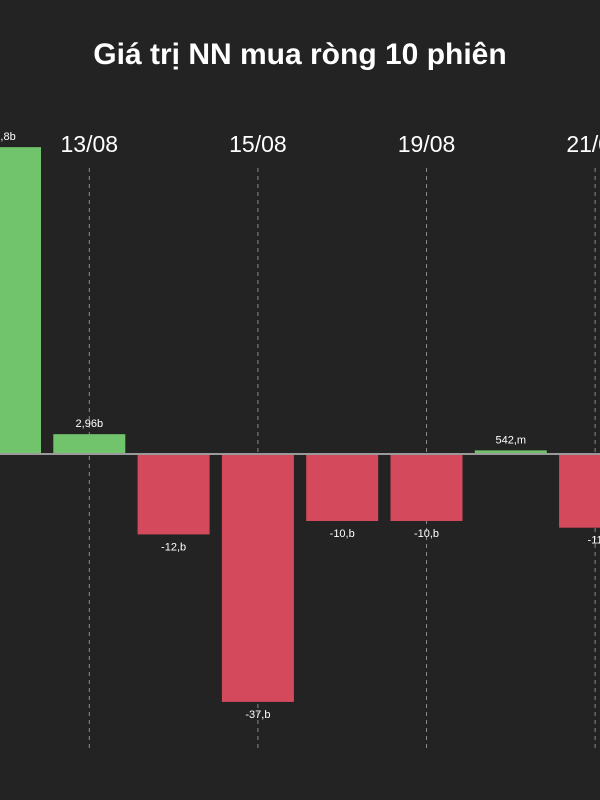  I want to click on data-label: -11, so click(594, 541).